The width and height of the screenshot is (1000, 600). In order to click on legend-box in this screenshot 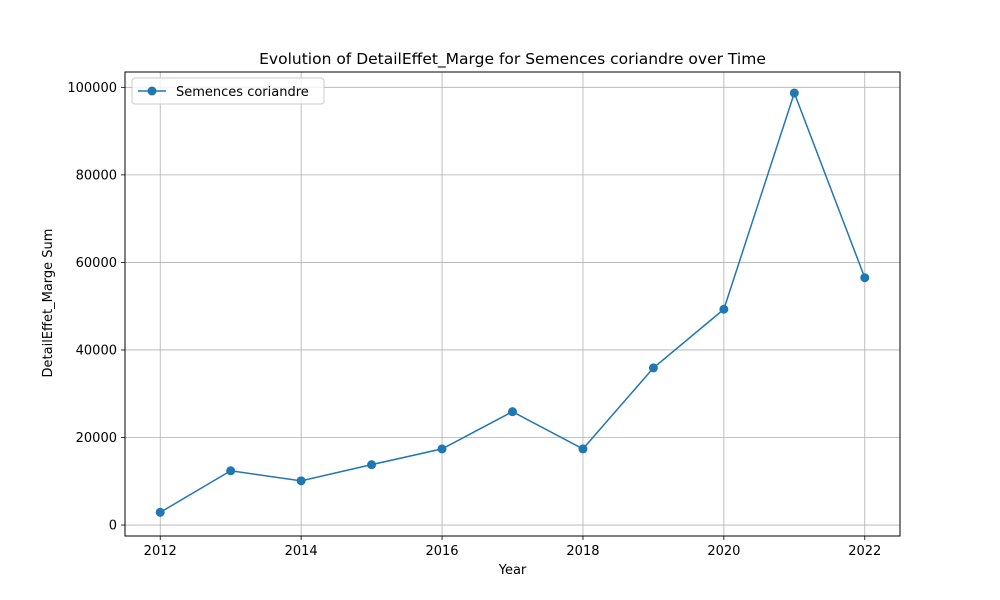, I will do `click(228, 91)`.